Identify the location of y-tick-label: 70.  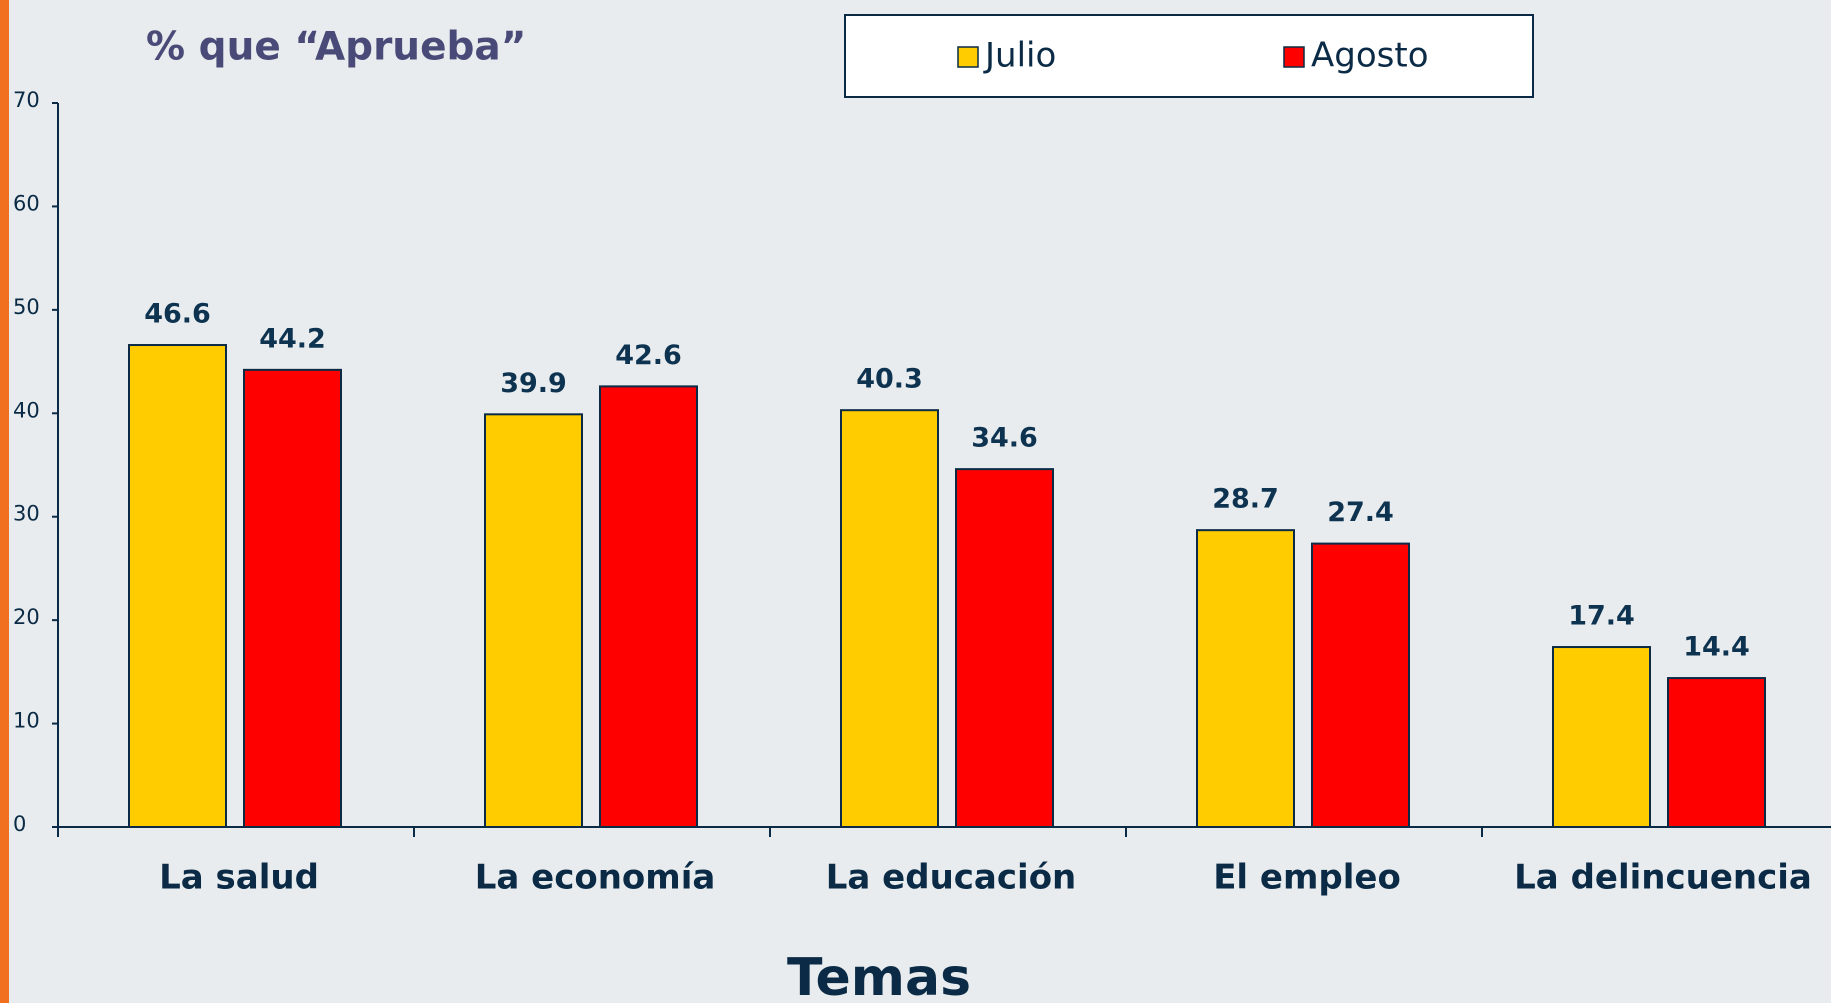
(26, 100).